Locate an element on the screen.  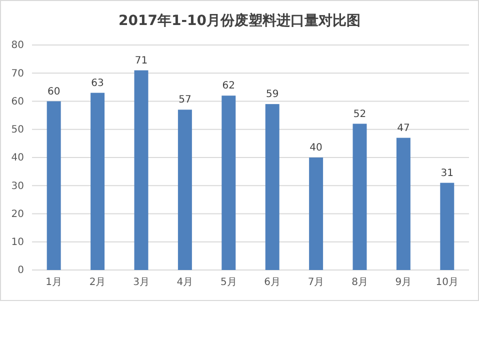
y-tick-label: 10 is located at coordinates (17, 242).